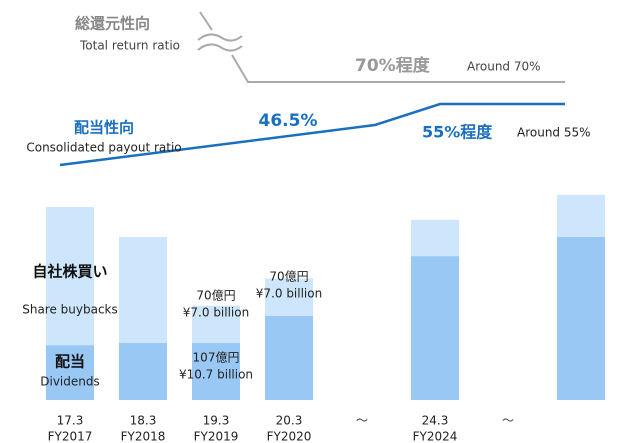 The width and height of the screenshot is (629, 443). Describe the element at coordinates (435, 421) in the screenshot. I see `x-tick-label: 24.3` at that location.